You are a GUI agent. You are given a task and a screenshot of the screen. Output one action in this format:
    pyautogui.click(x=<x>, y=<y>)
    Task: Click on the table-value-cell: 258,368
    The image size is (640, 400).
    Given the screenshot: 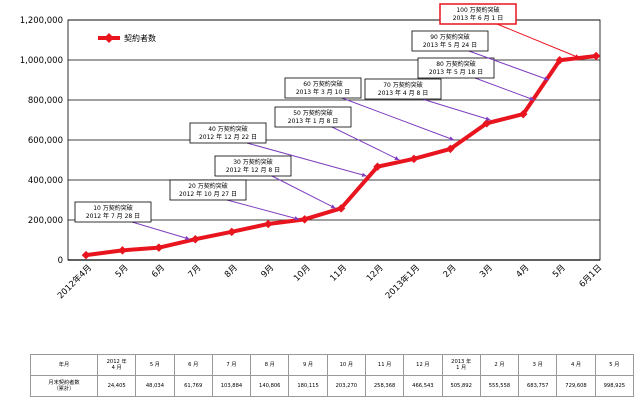 What is the action you would take?
    pyautogui.click(x=384, y=386)
    